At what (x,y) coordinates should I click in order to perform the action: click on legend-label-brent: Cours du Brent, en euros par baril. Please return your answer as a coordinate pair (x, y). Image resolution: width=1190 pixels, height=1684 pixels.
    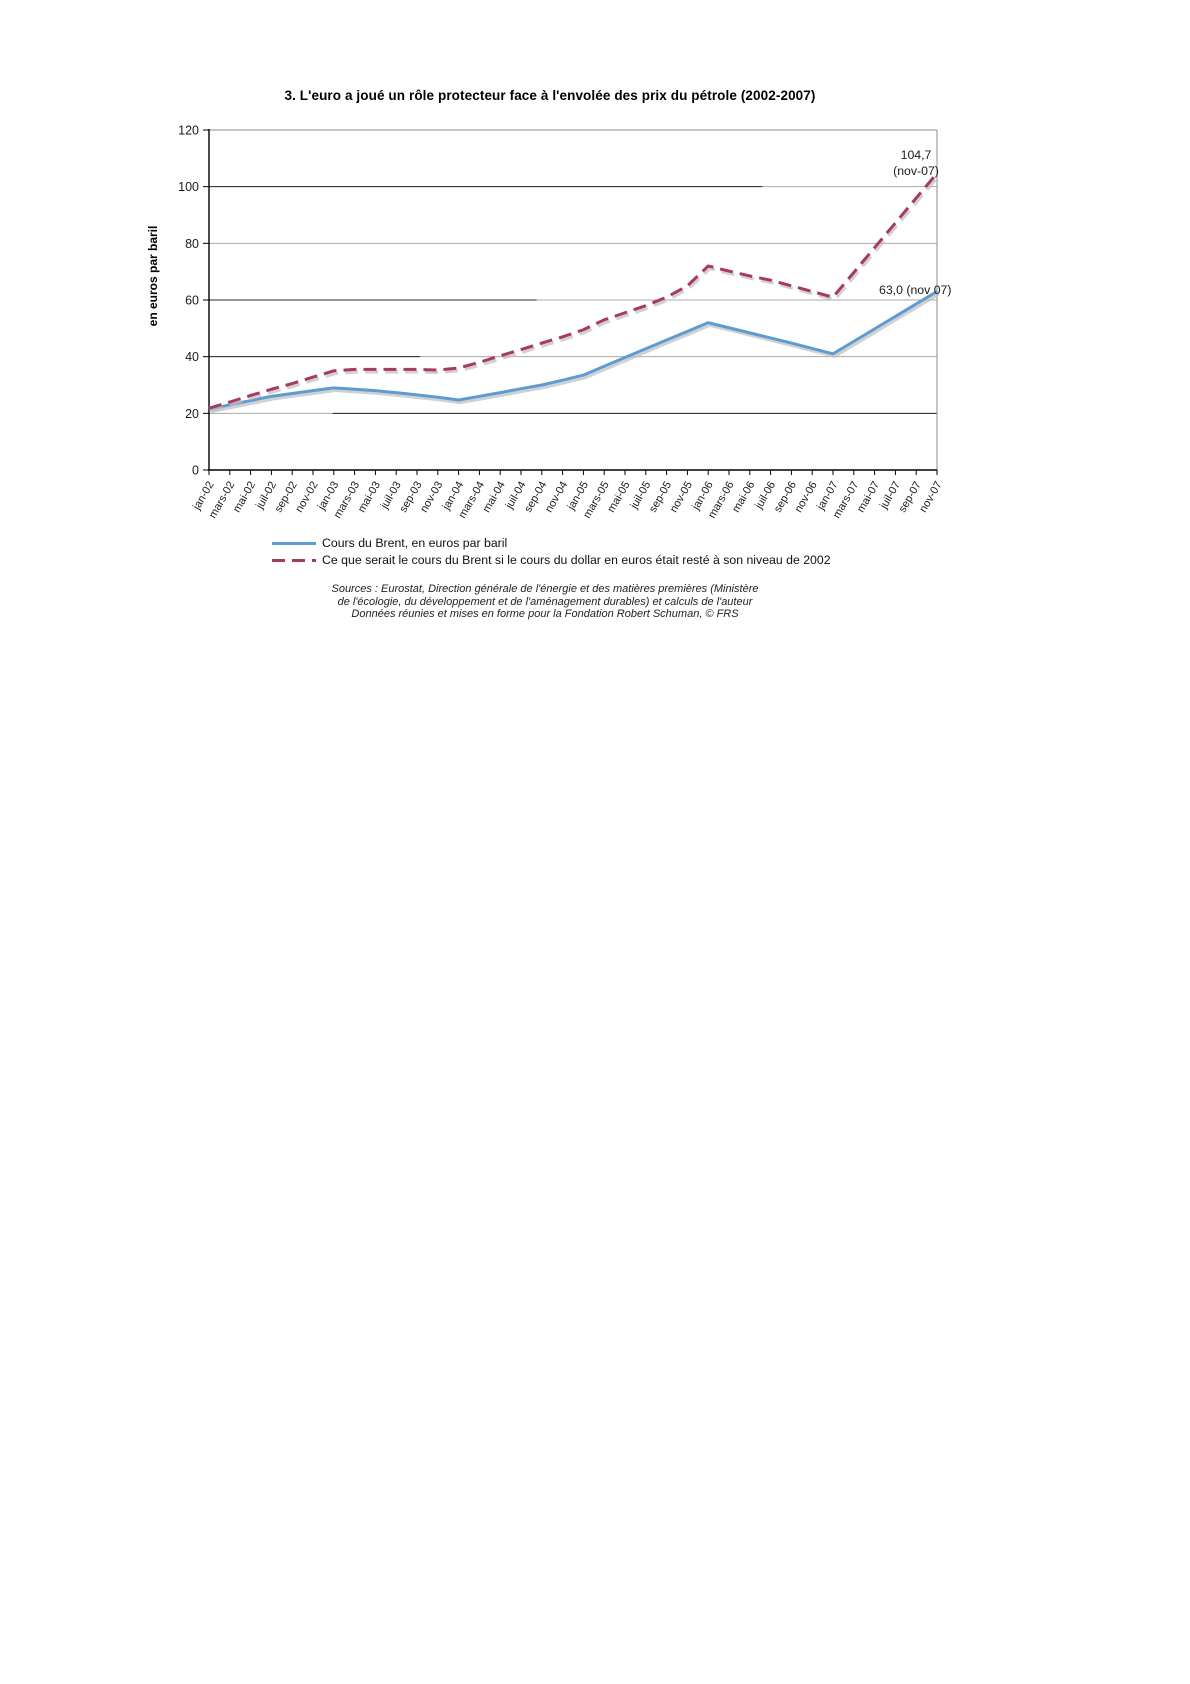
    Looking at the image, I should click on (415, 543).